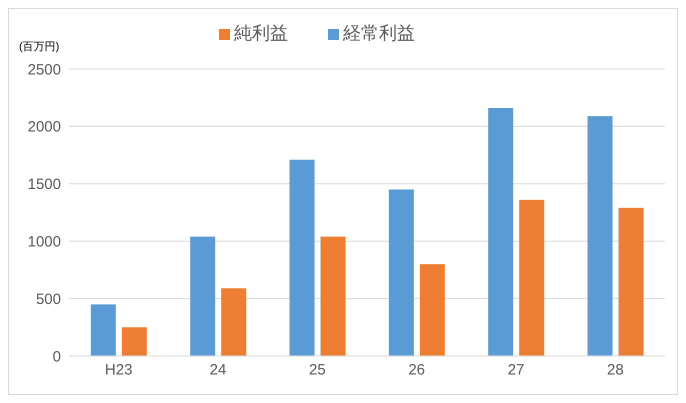  I want to click on x-tick-label: 26, so click(417, 370).